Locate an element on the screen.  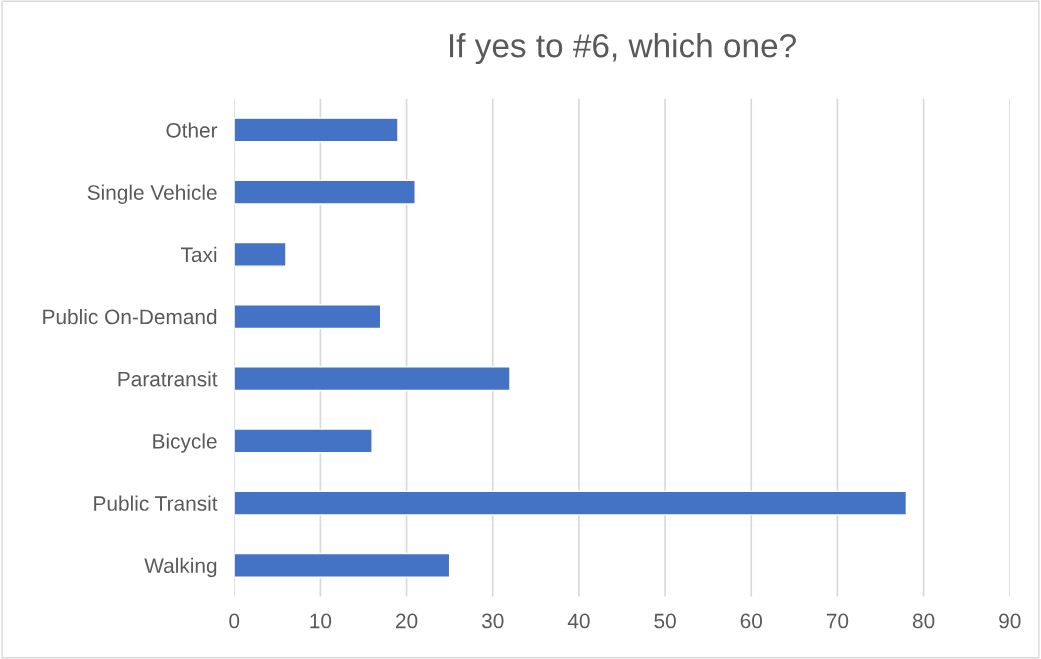
x-tick-label: 20 is located at coordinates (407, 621).